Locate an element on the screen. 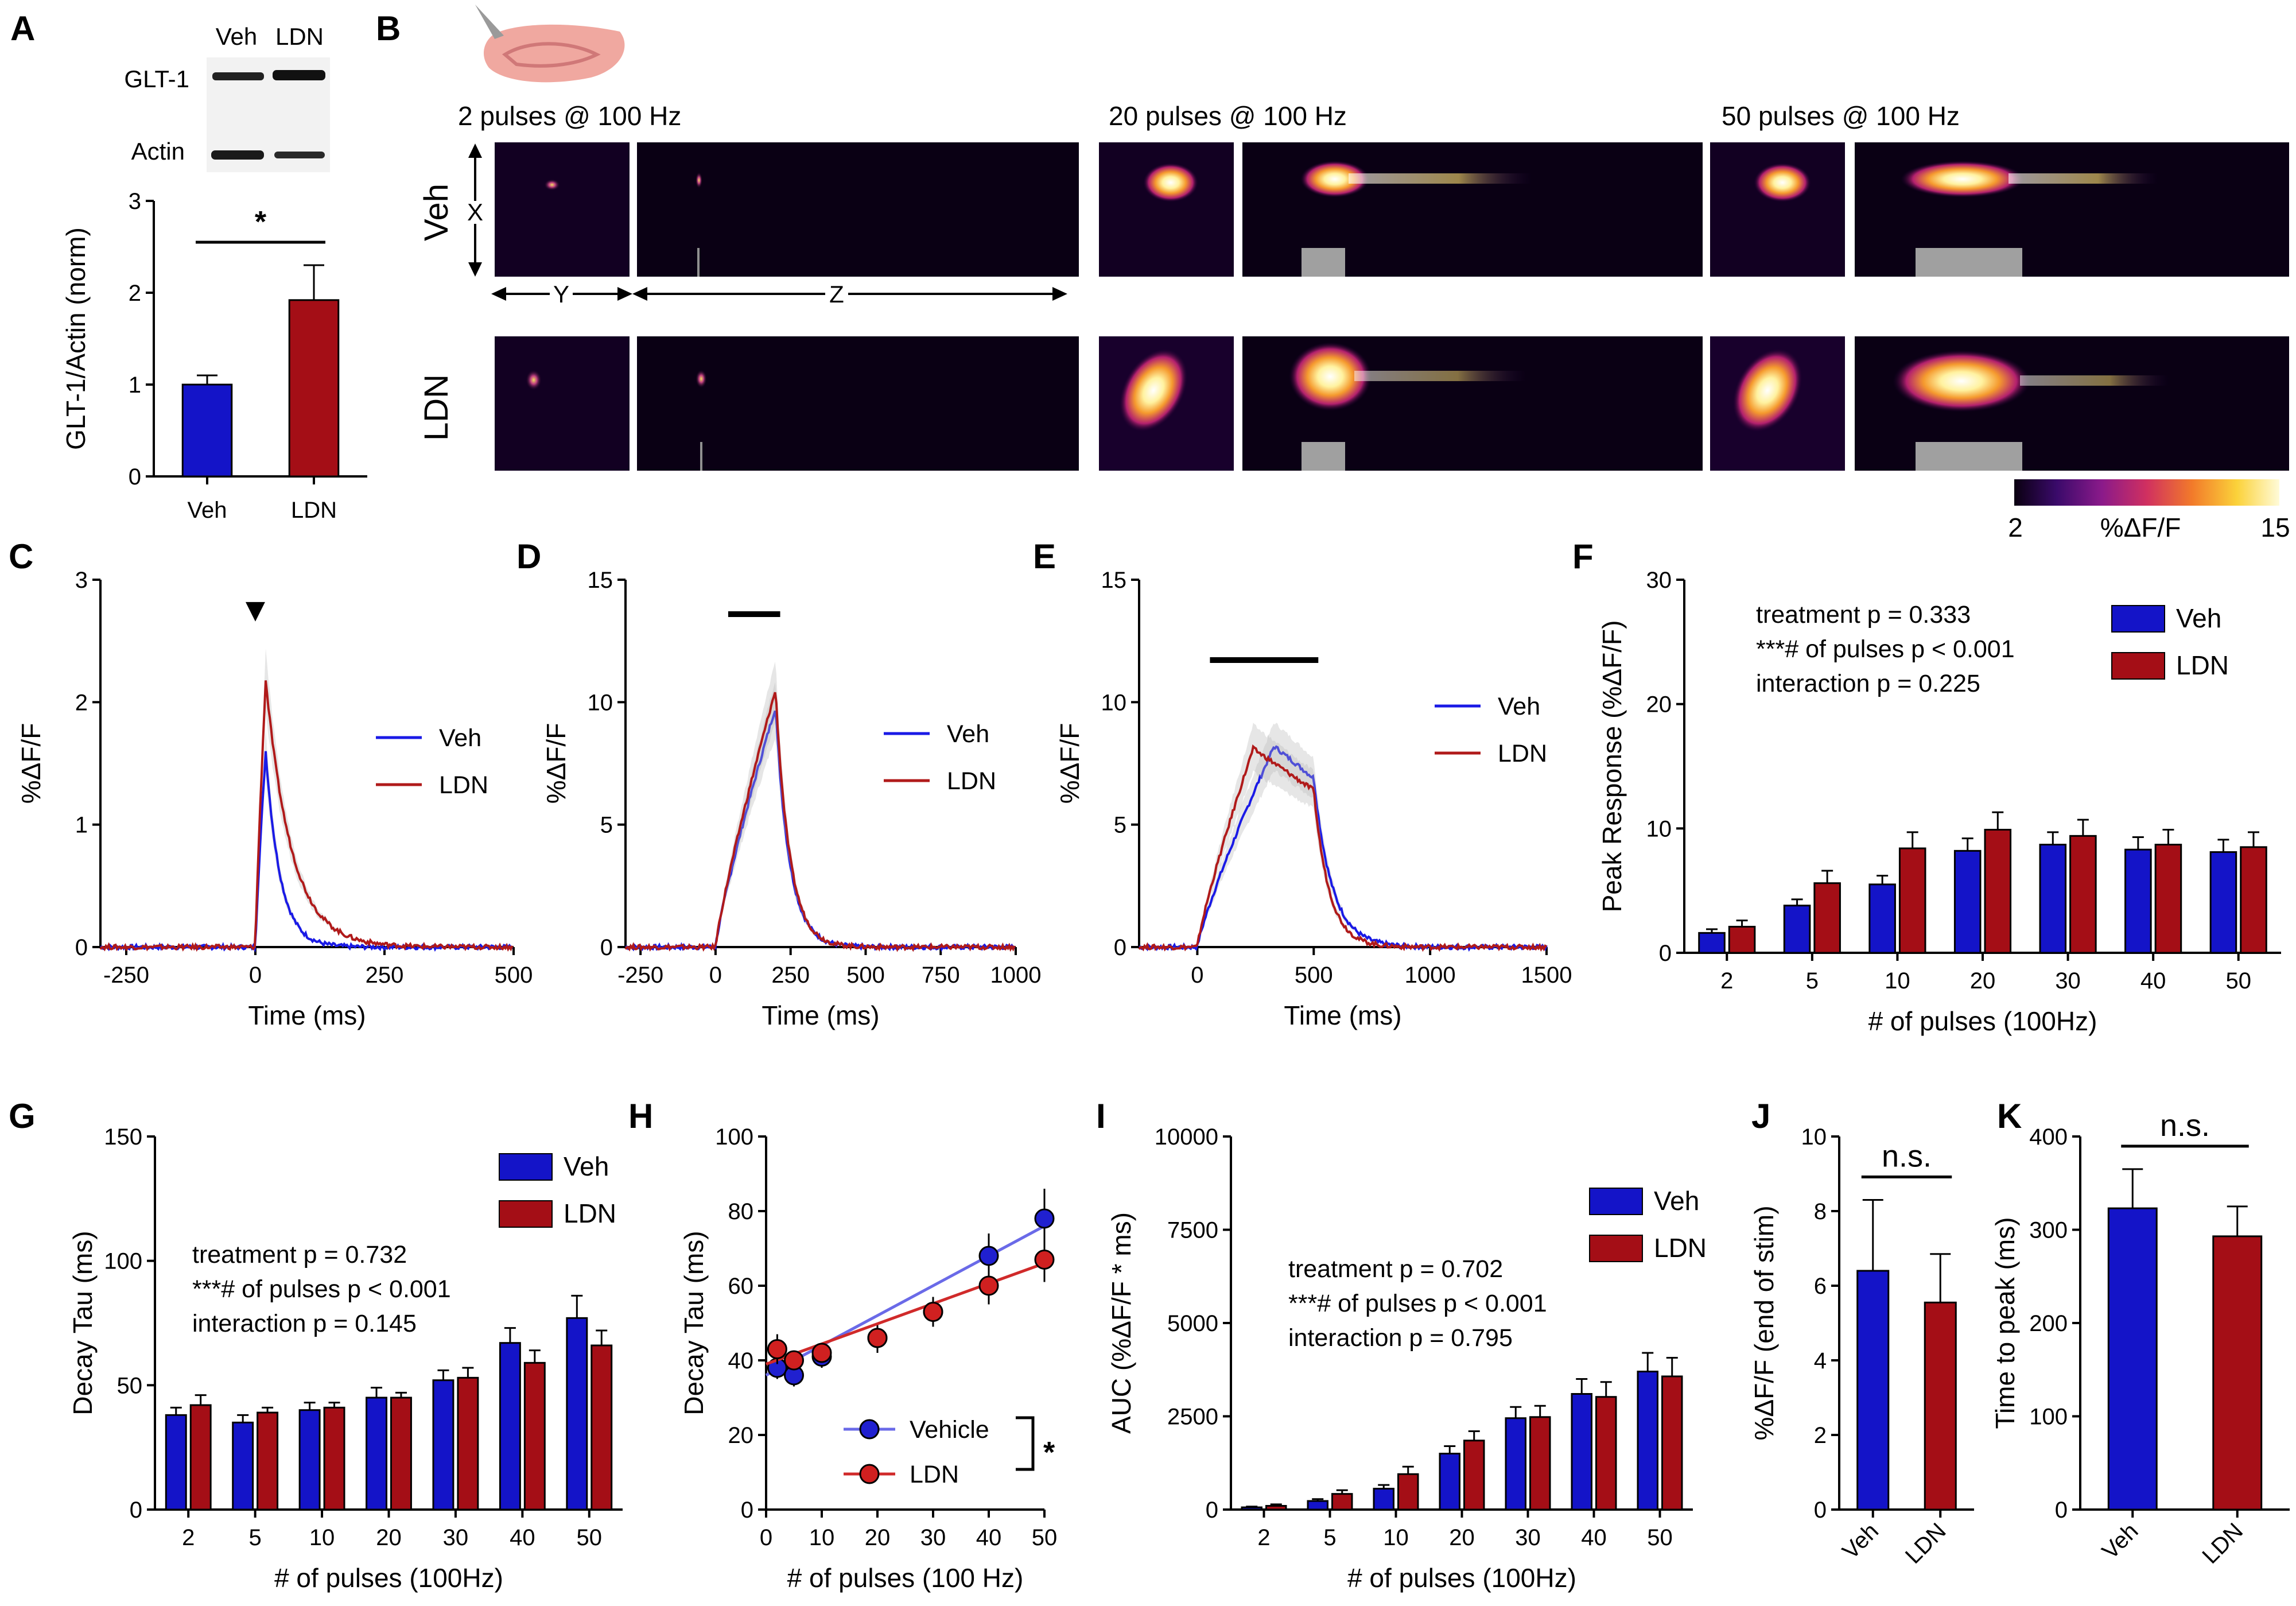  stats-line: treatment p = 0.702 is located at coordinates (1395, 1269).